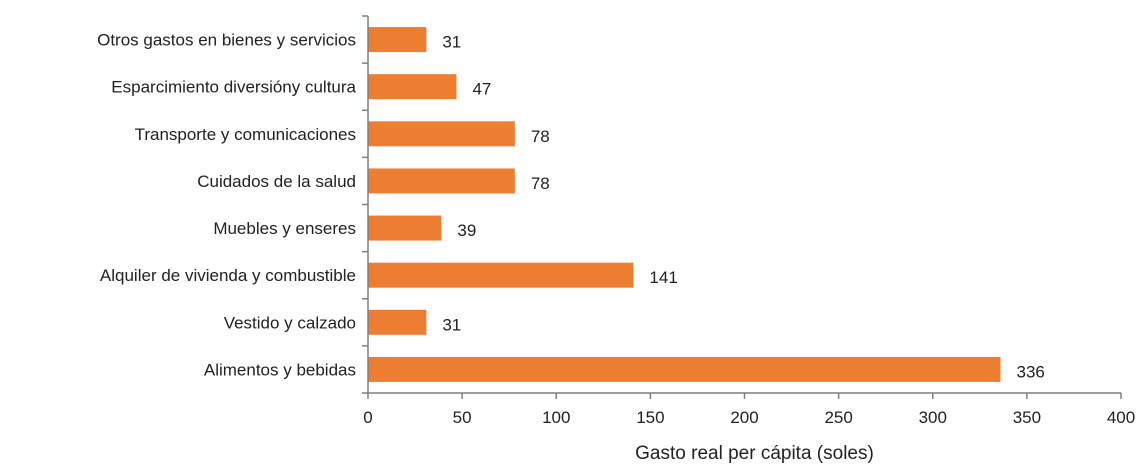 Image resolution: width=1143 pixels, height=467 pixels. Describe the element at coordinates (1121, 417) in the screenshot. I see `x-tick-label: 400` at that location.